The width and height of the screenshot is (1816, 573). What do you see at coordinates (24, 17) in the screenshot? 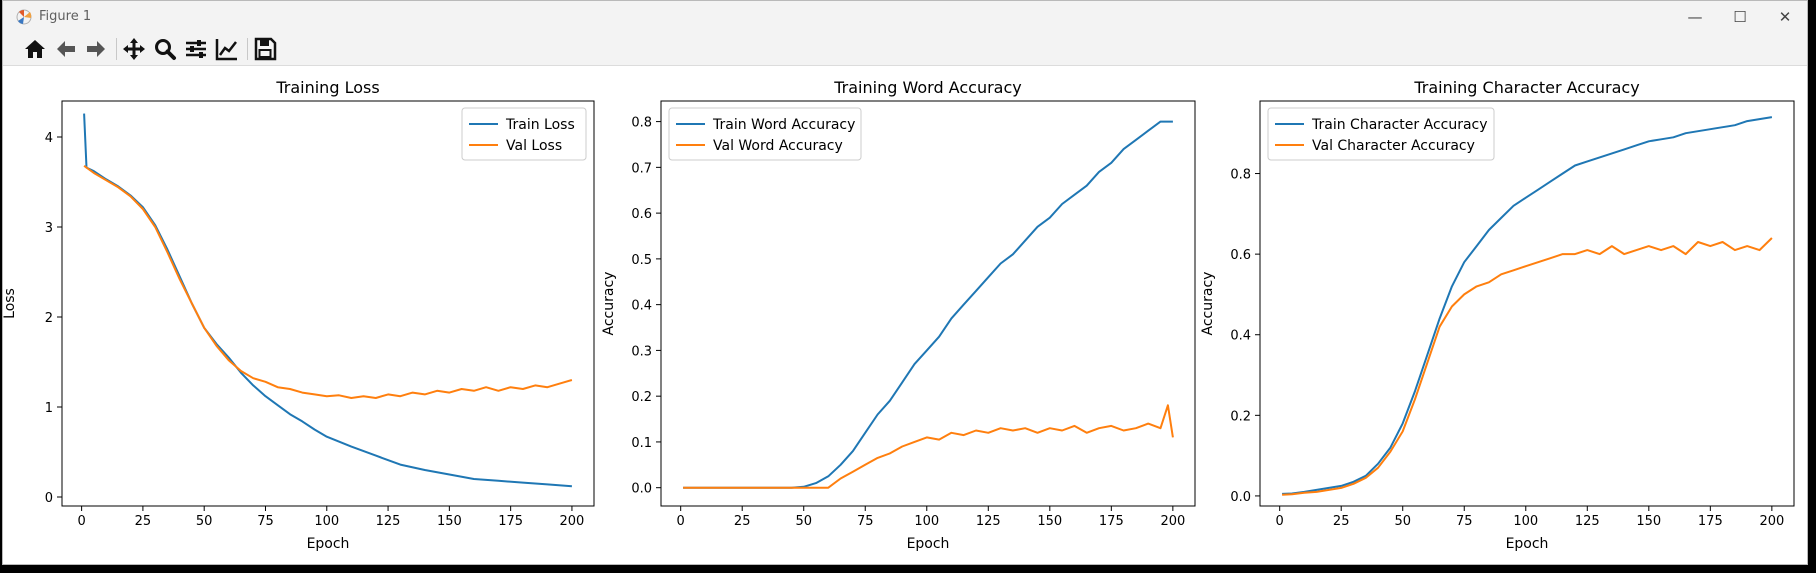
I see `matplotlib-logo-icon` at bounding box center [24, 17].